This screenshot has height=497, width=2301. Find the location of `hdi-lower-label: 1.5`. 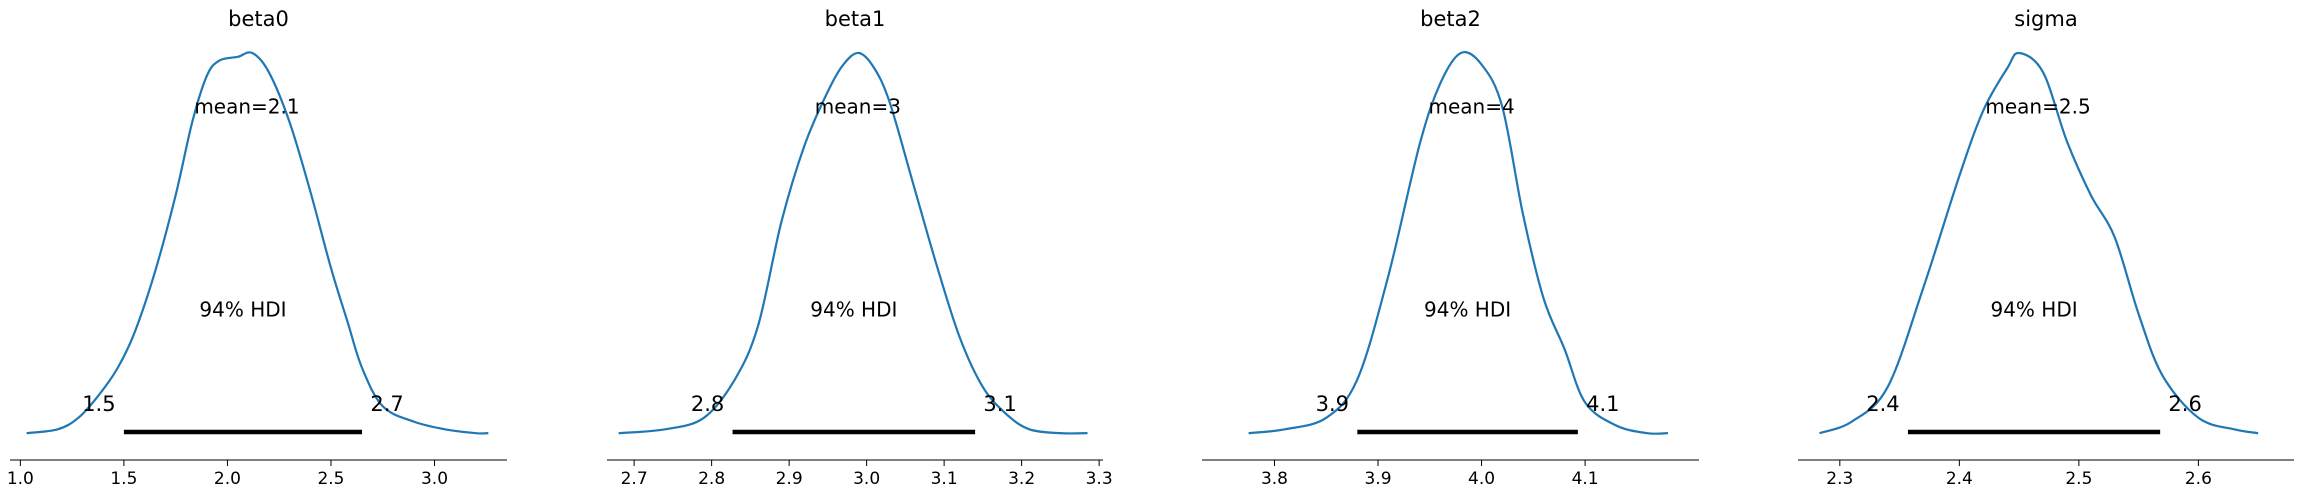

hdi-lower-label: 1.5 is located at coordinates (98, 404).